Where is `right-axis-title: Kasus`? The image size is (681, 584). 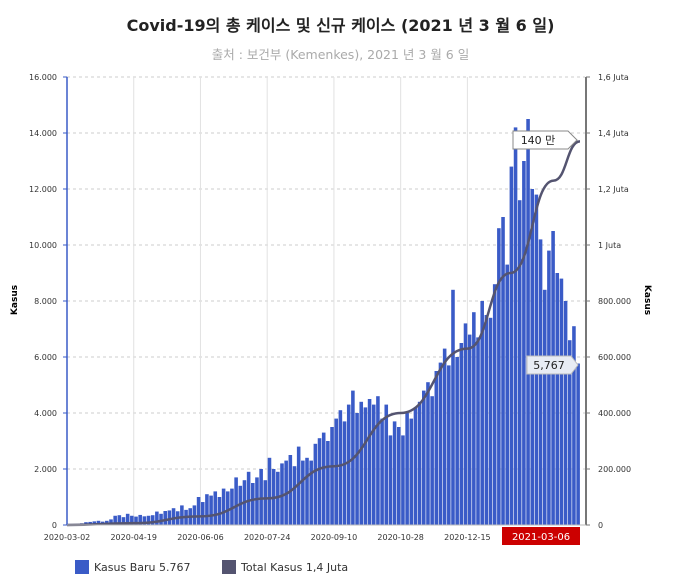 right-axis-title: Kasus is located at coordinates (647, 300).